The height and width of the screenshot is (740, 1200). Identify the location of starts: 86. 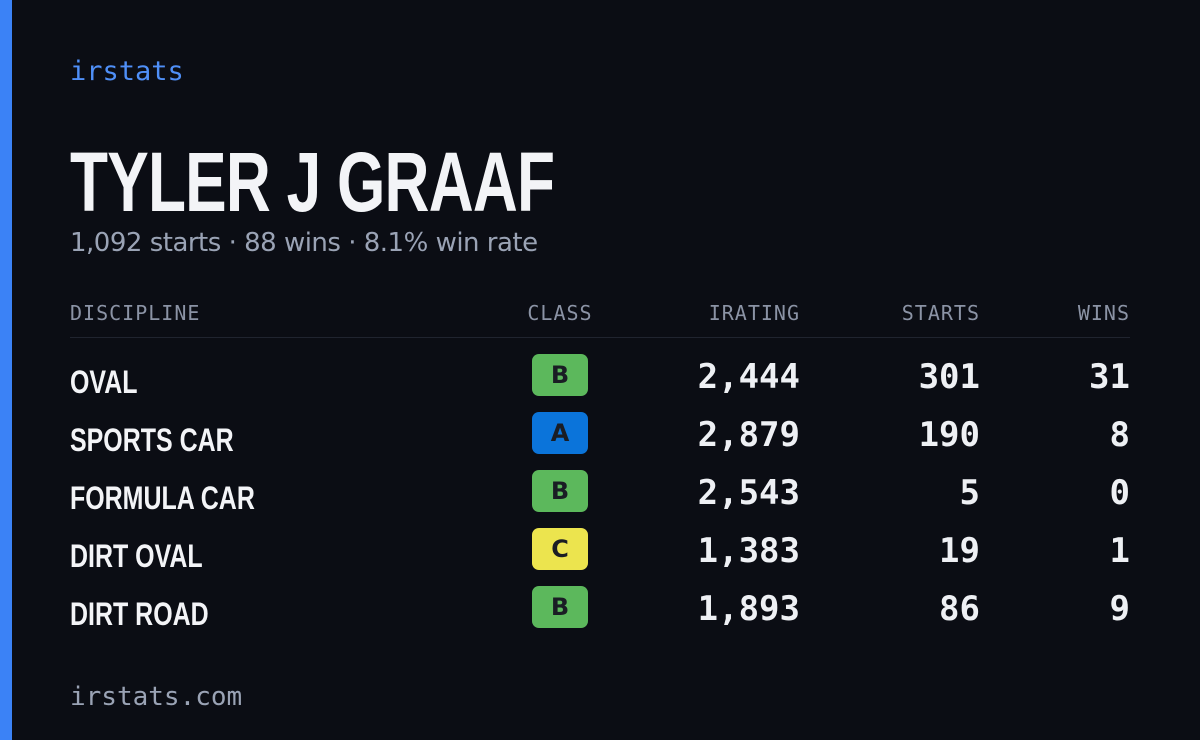
(959, 609).